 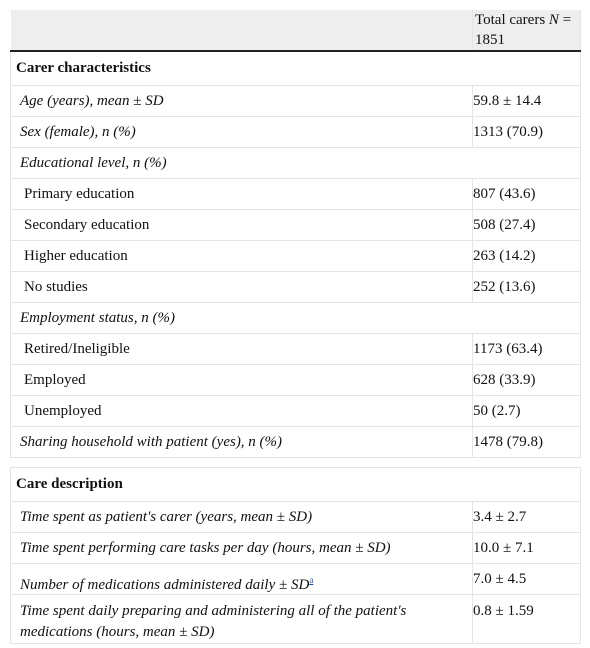 I want to click on row-value-sex: 1313 (70.9), so click(x=508, y=132).